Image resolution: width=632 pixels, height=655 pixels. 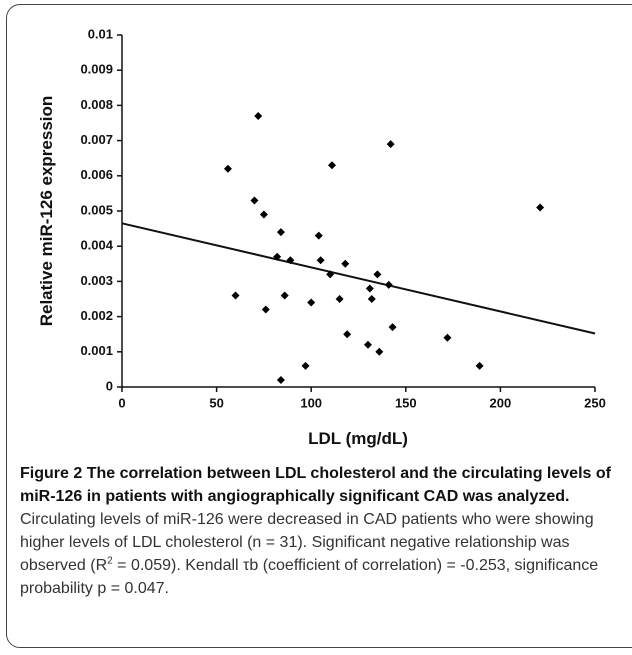 What do you see at coordinates (121, 402) in the screenshot?
I see `x-tick-label: 0` at bounding box center [121, 402].